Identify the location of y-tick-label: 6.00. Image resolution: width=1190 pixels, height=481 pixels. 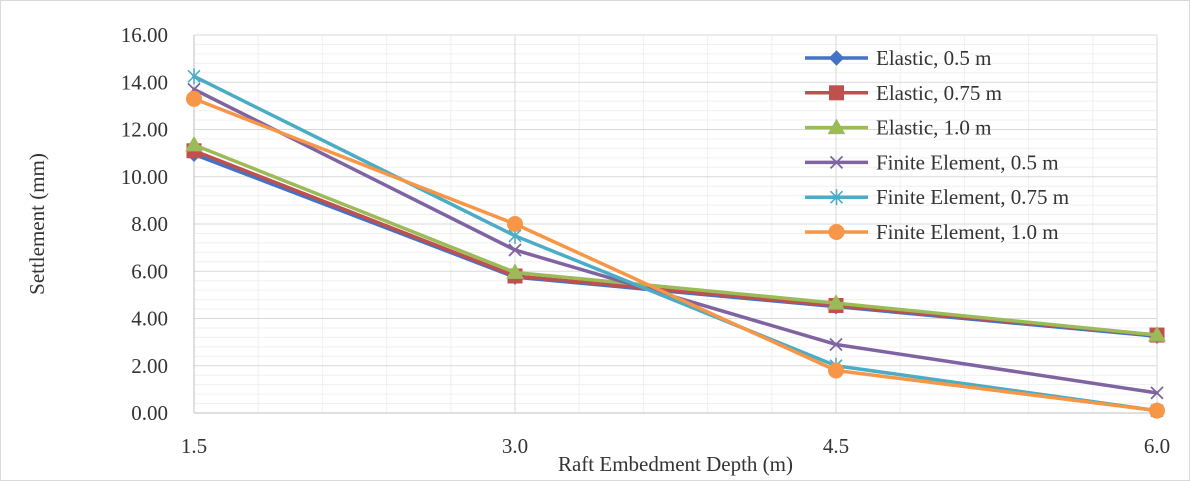
(149, 271).